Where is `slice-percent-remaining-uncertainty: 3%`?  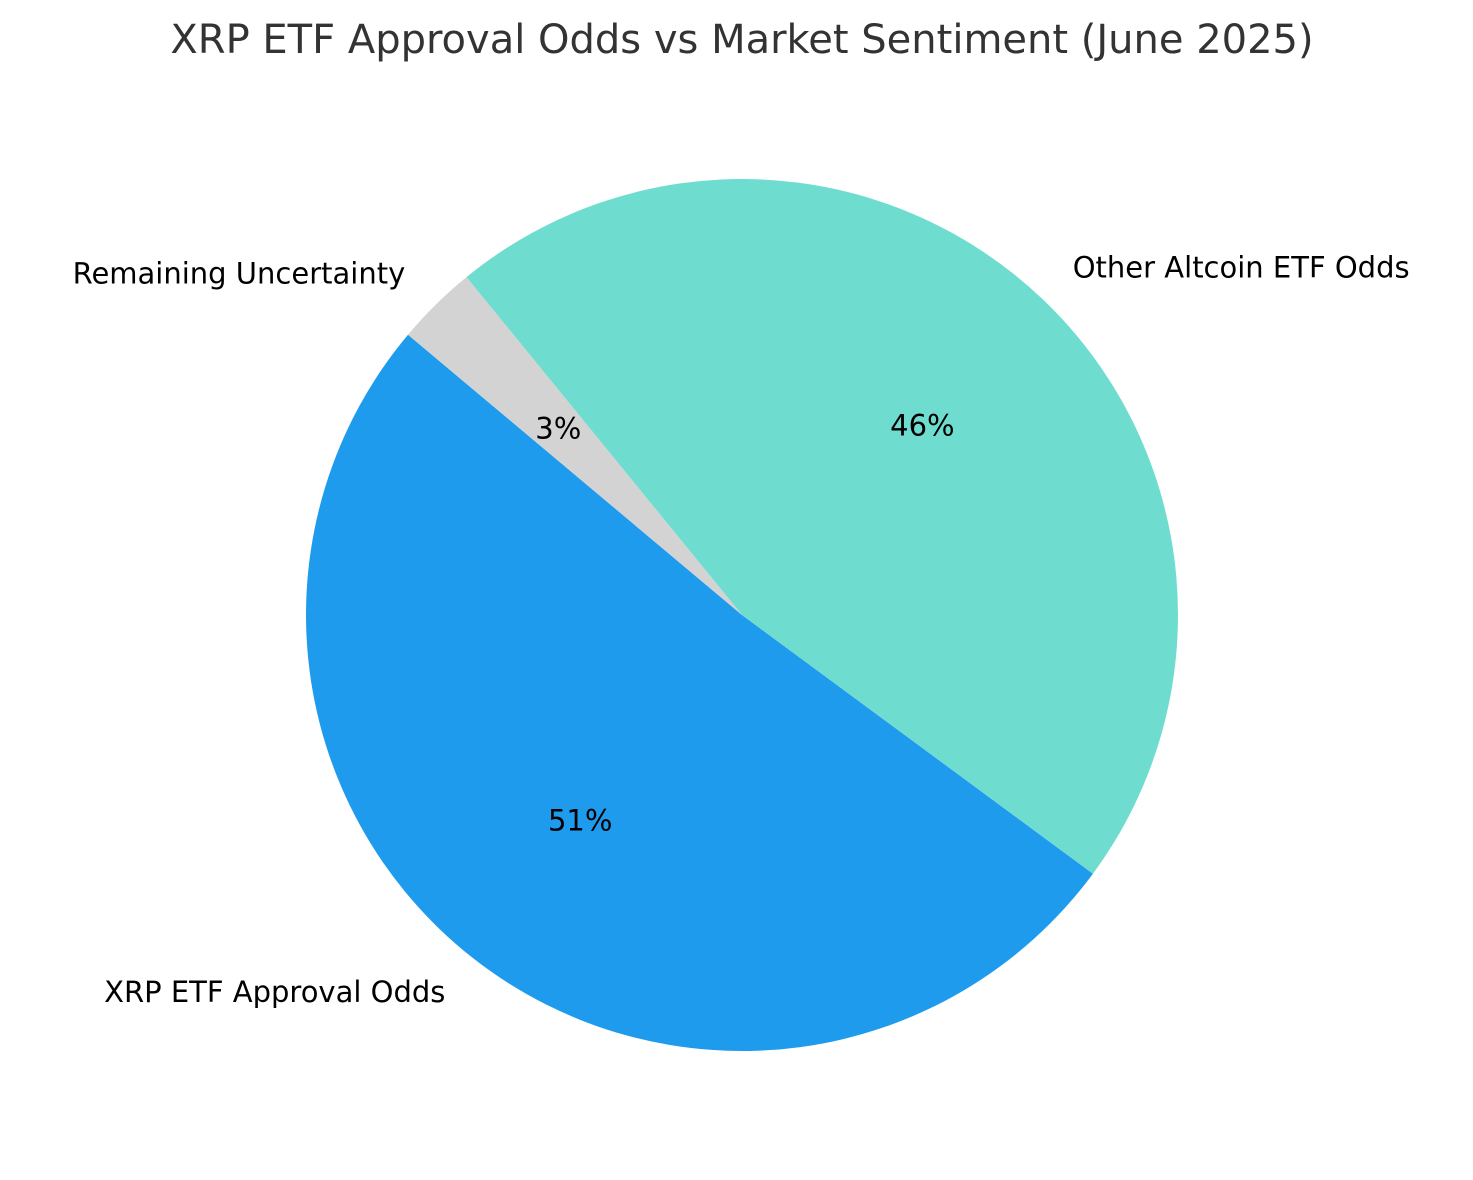
slice-percent-remaining-uncertainty: 3% is located at coordinates (558, 429).